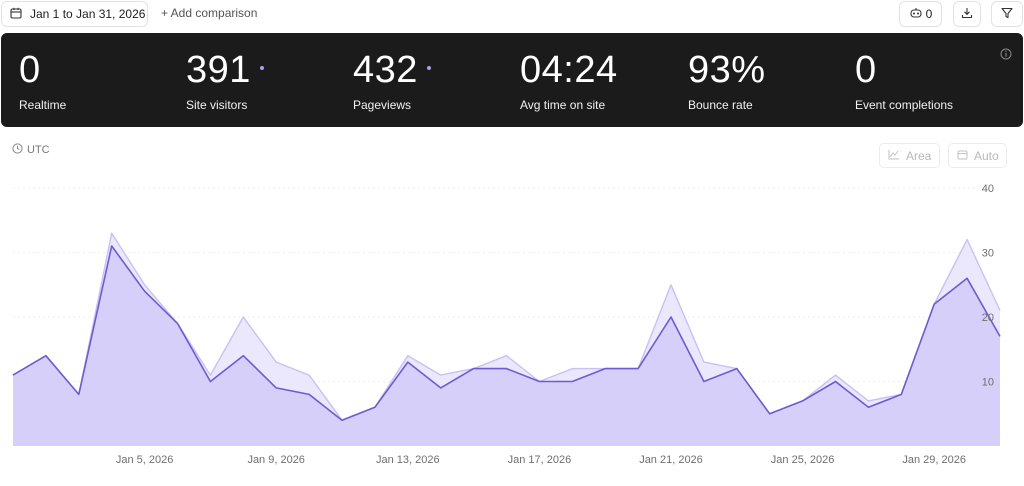 Image resolution: width=1024 pixels, height=486 pixels. What do you see at coordinates (17, 150) in the screenshot?
I see `clock-icon` at bounding box center [17, 150].